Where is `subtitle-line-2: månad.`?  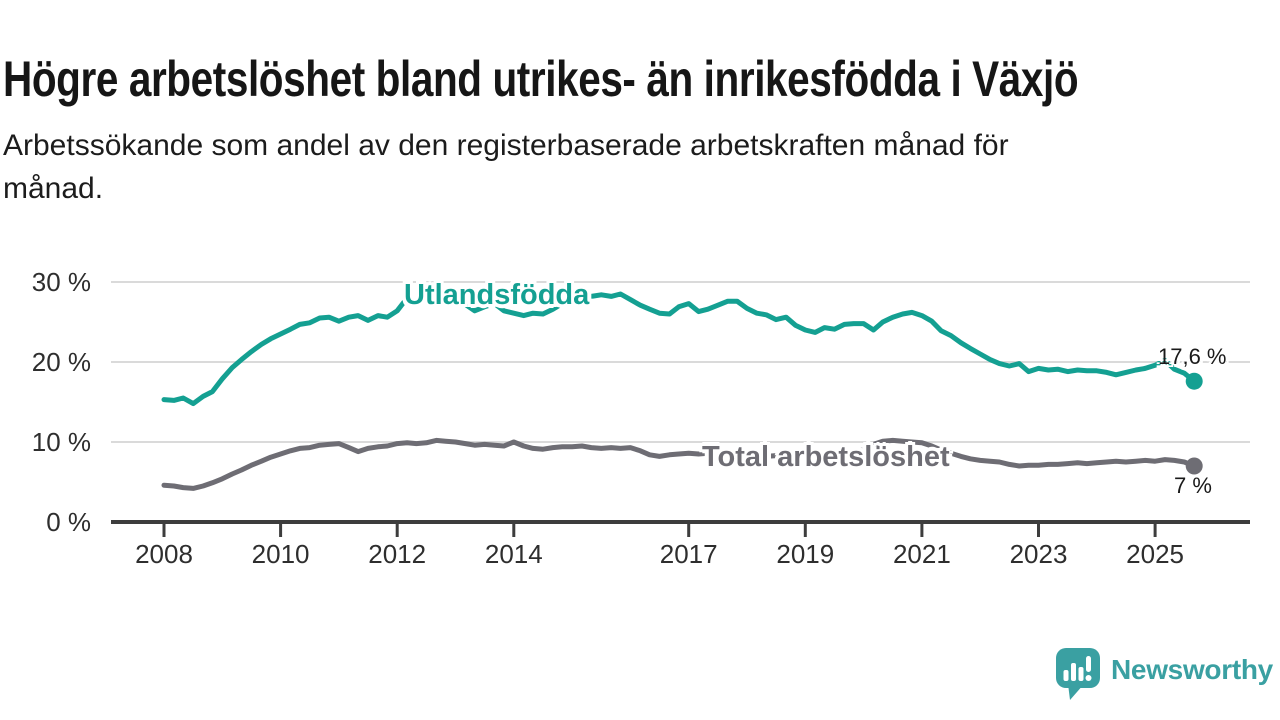
subtitle-line-2: månad. is located at coordinates (53, 188).